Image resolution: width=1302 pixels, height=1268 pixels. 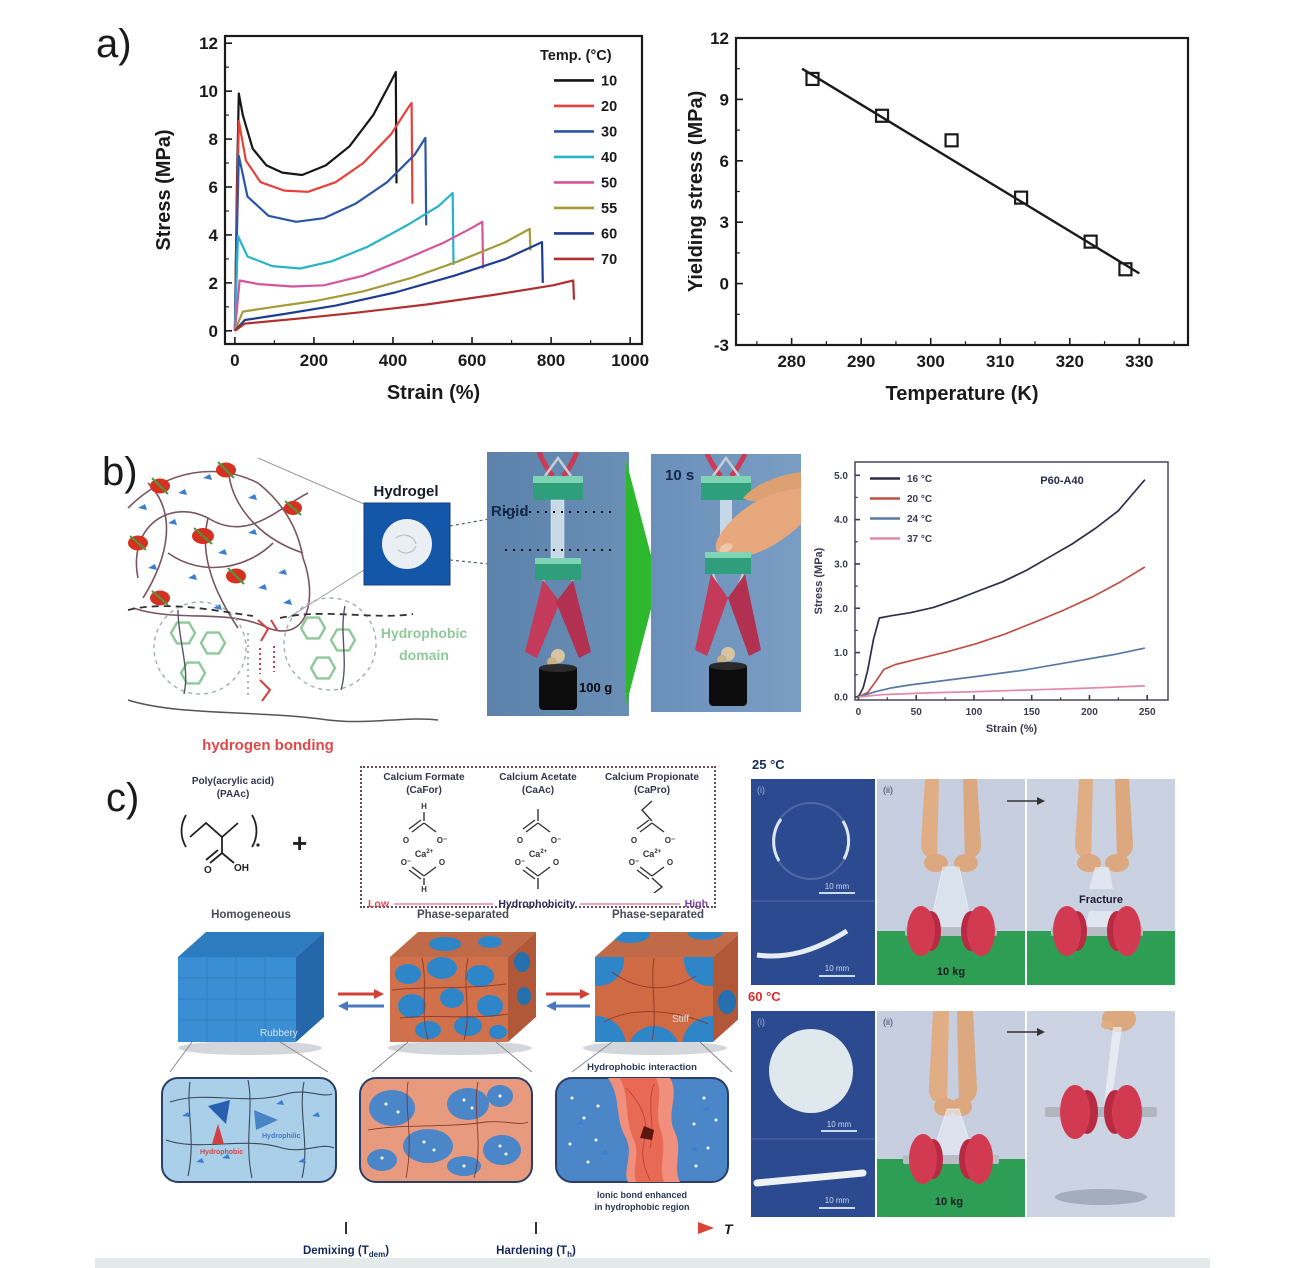 I want to click on svg-text: 320, so click(x=1070, y=361).